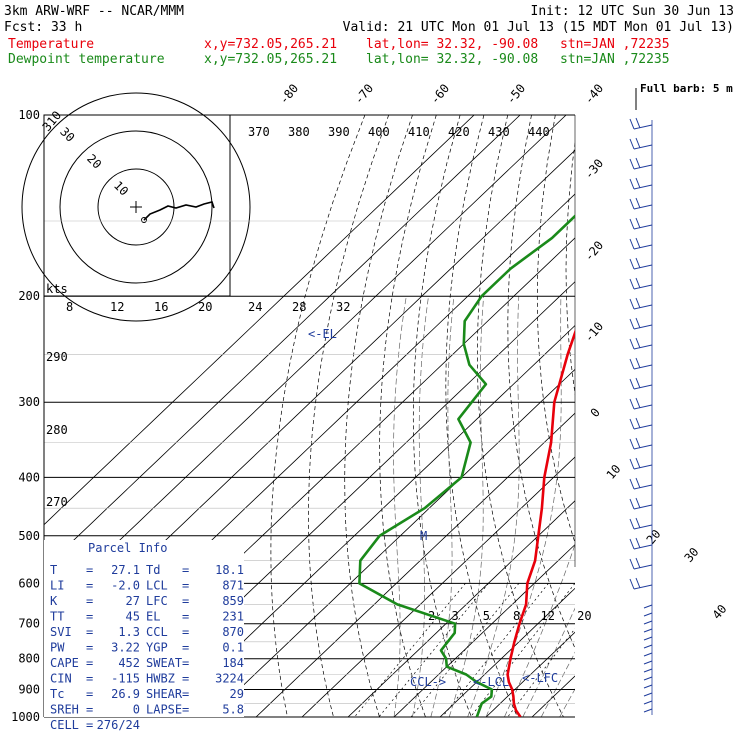  Describe the element at coordinates (539, 132) in the screenshot. I see `theta-label: 440` at that location.